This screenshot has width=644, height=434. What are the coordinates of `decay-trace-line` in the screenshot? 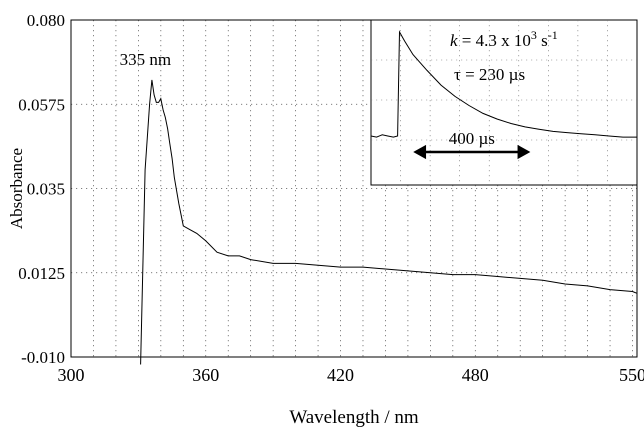 It's located at (503, 84).